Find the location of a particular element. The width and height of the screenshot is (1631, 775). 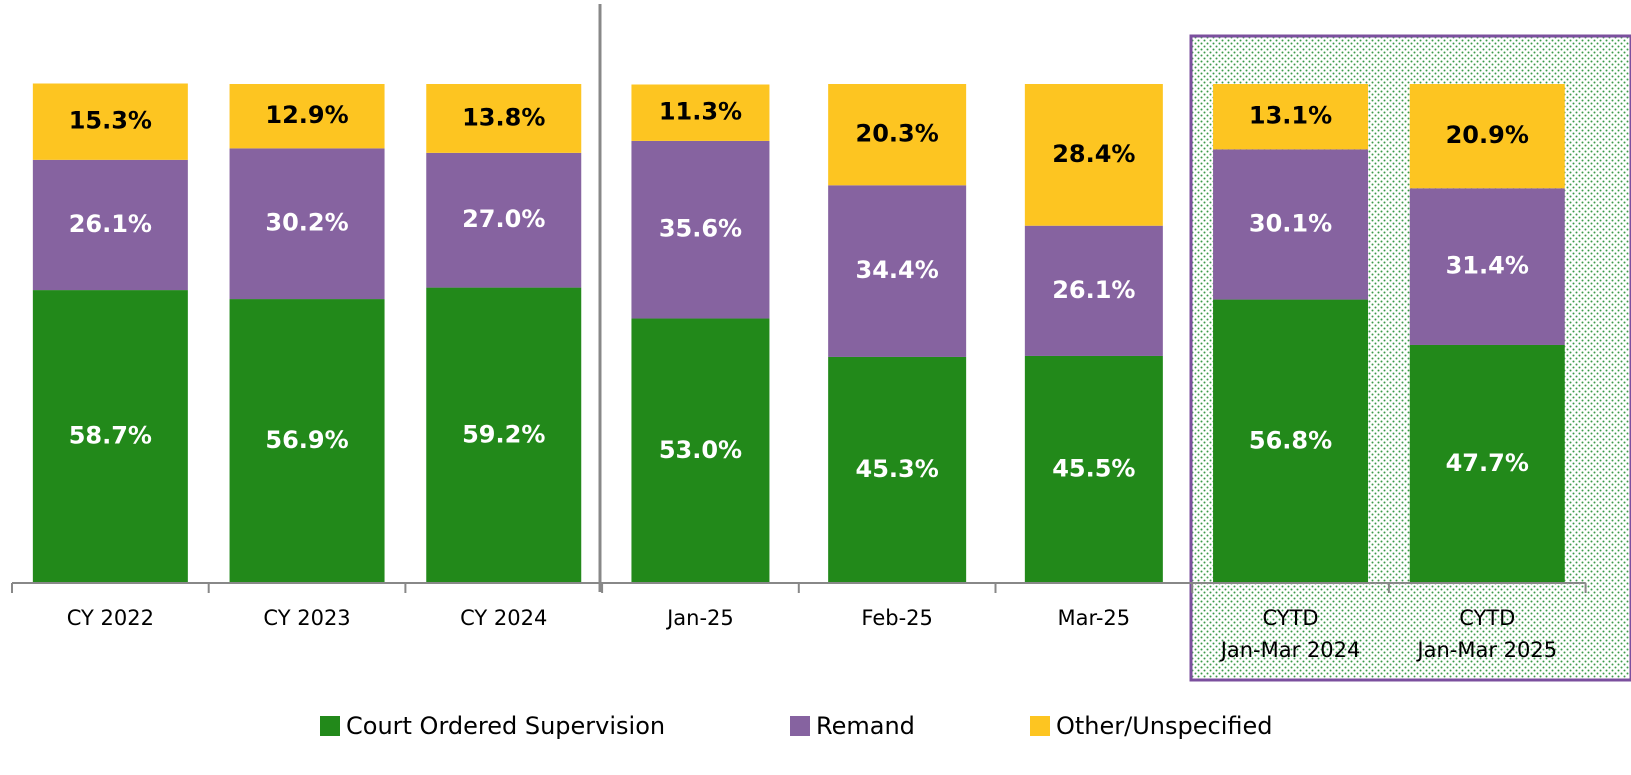

value-label: 47.7% is located at coordinates (1487, 463).